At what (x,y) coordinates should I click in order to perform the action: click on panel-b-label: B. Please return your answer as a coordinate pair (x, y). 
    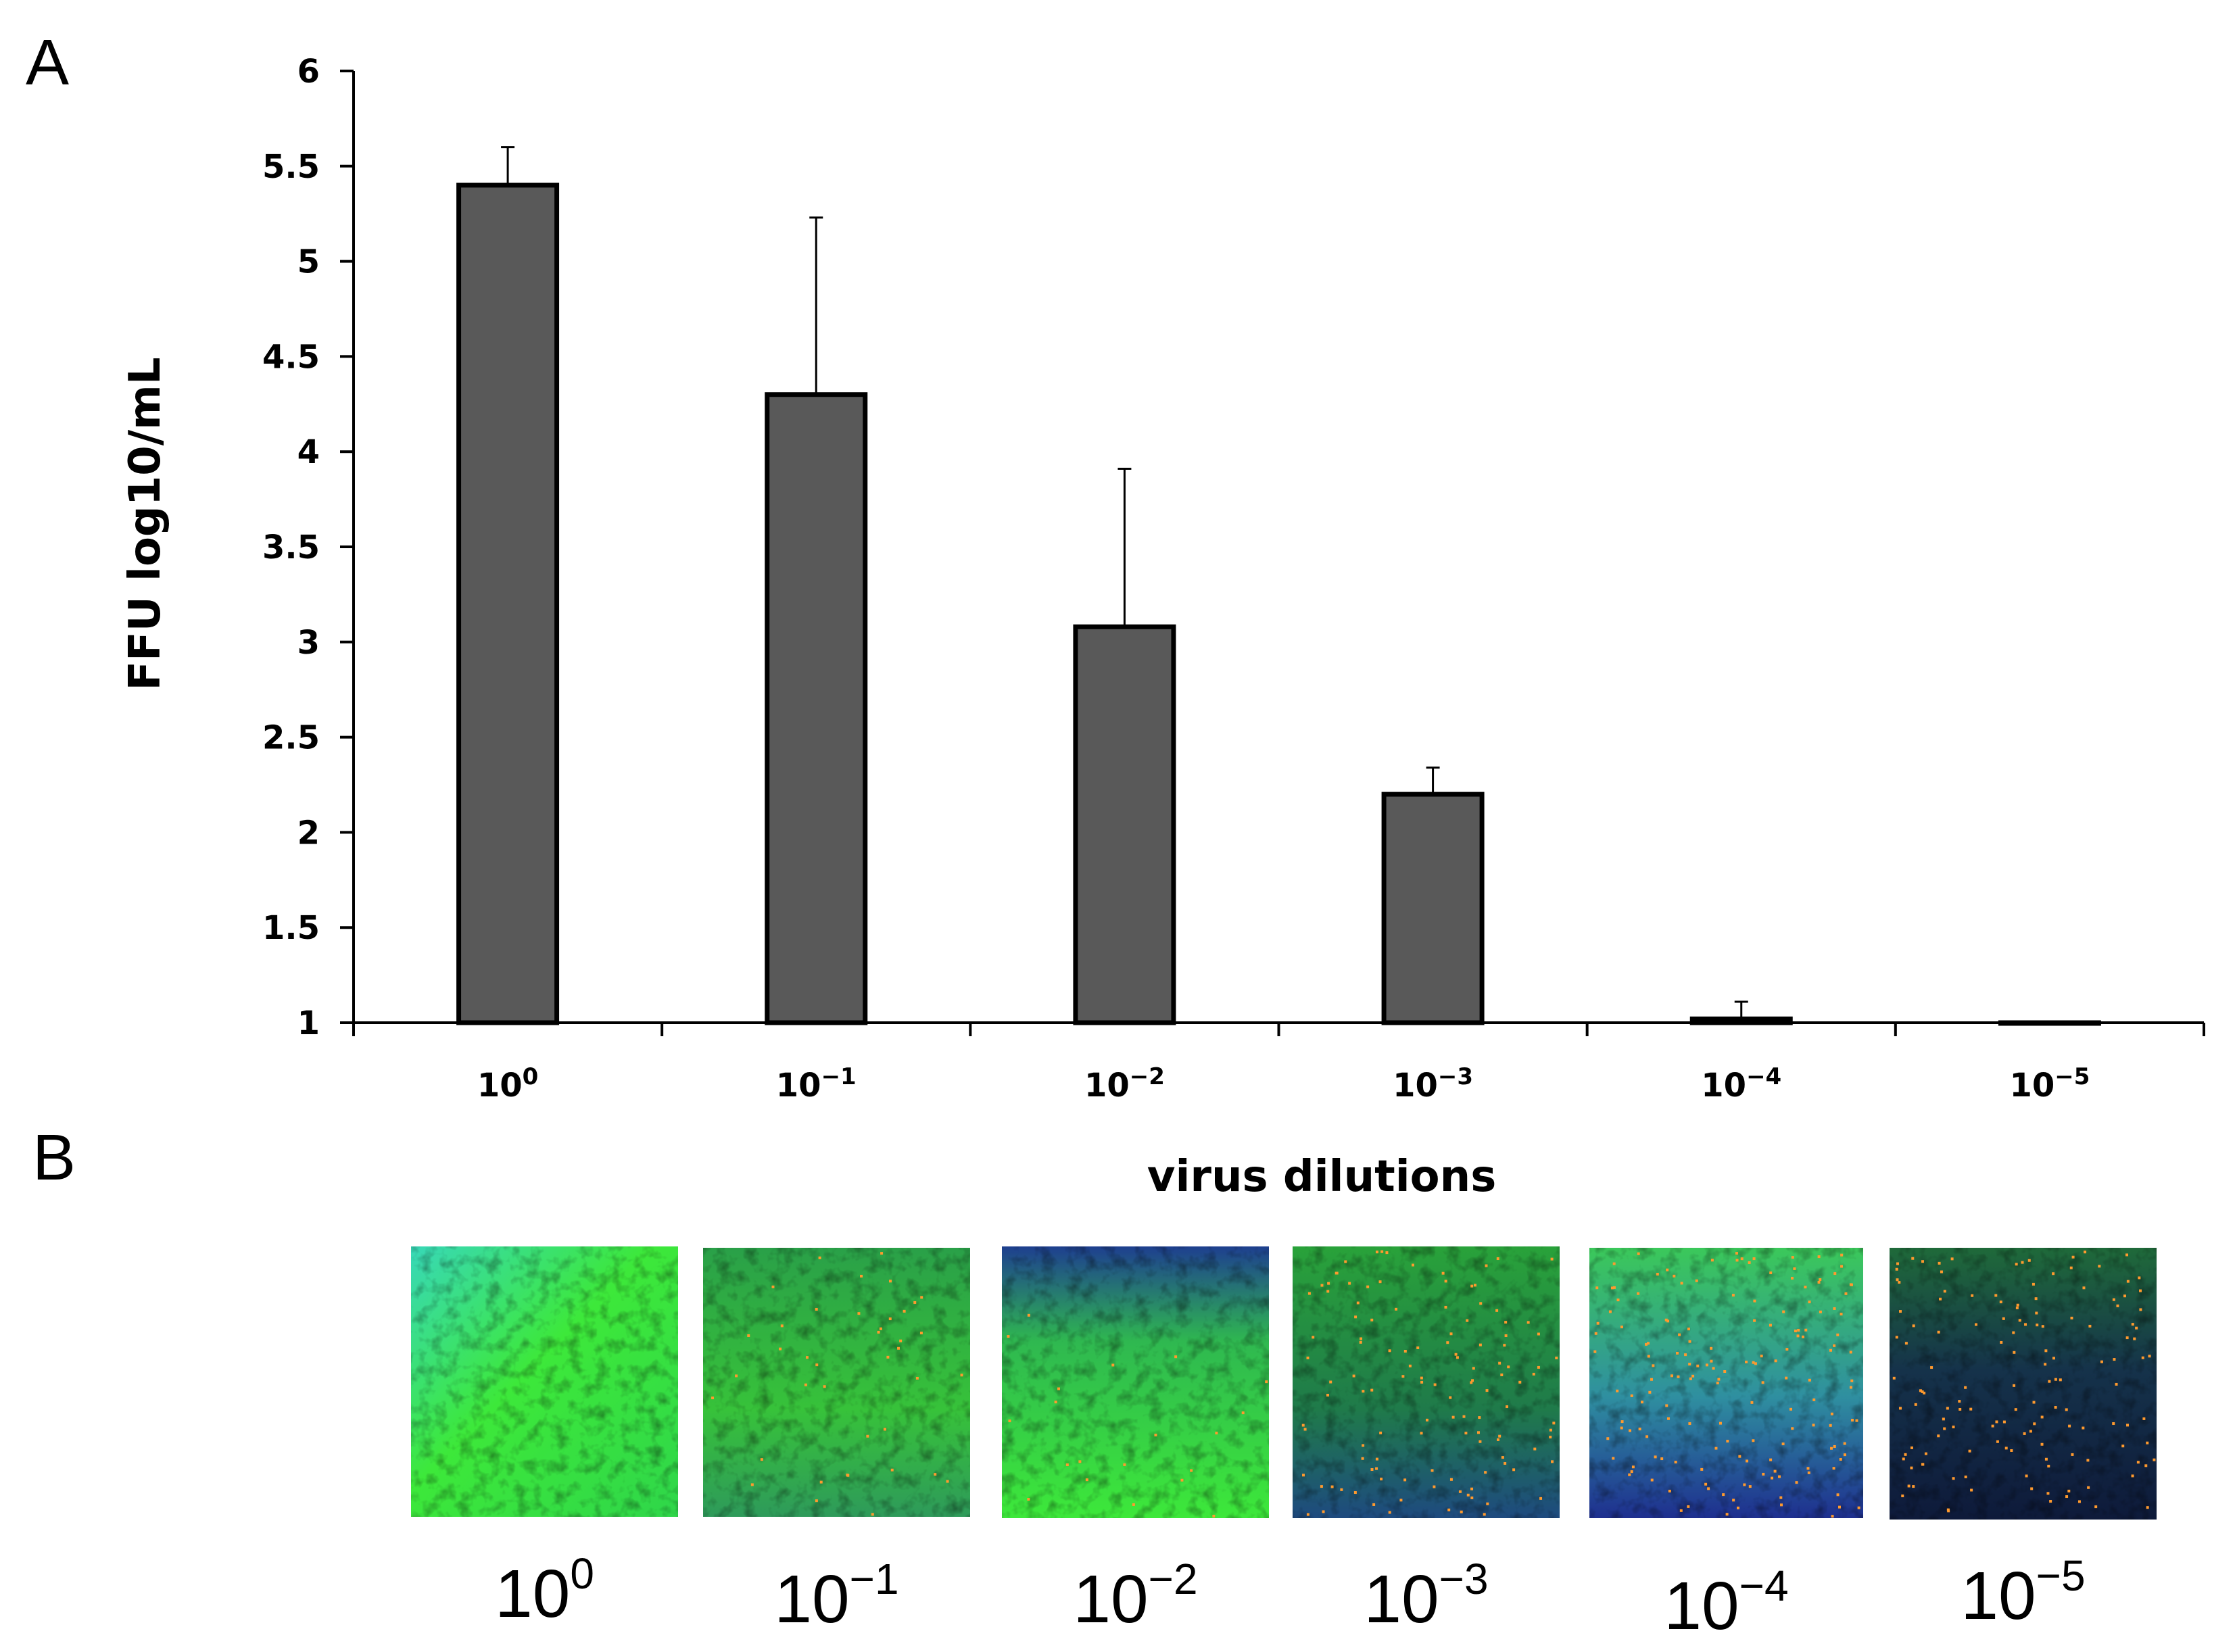
    Looking at the image, I should click on (54, 1157).